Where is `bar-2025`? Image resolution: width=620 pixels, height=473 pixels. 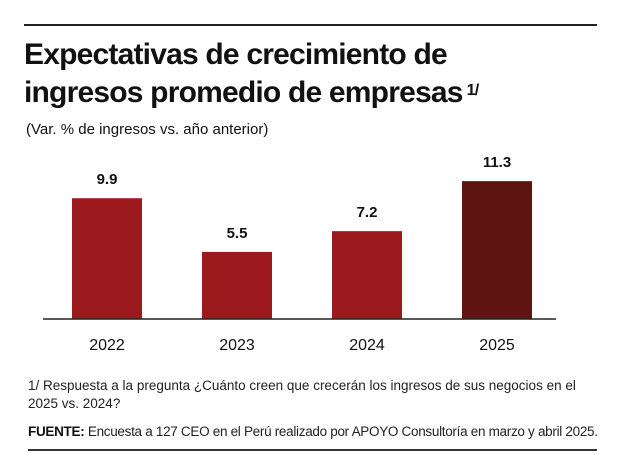 bar-2025 is located at coordinates (497, 250).